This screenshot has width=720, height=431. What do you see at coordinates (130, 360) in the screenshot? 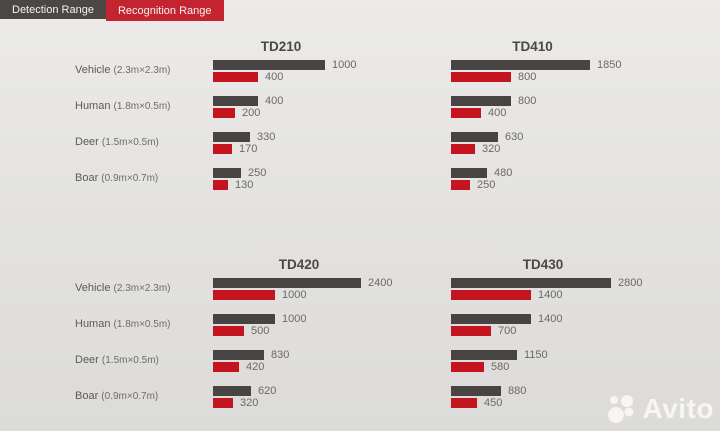
I see `category-size: (1.5m×0.5m)` at bounding box center [130, 360].